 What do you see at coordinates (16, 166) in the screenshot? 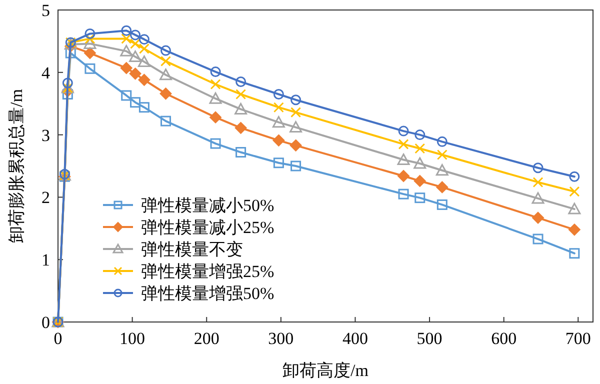
I see `y-axis-title: 卸荷膨胀累积总量/m` at bounding box center [16, 166].